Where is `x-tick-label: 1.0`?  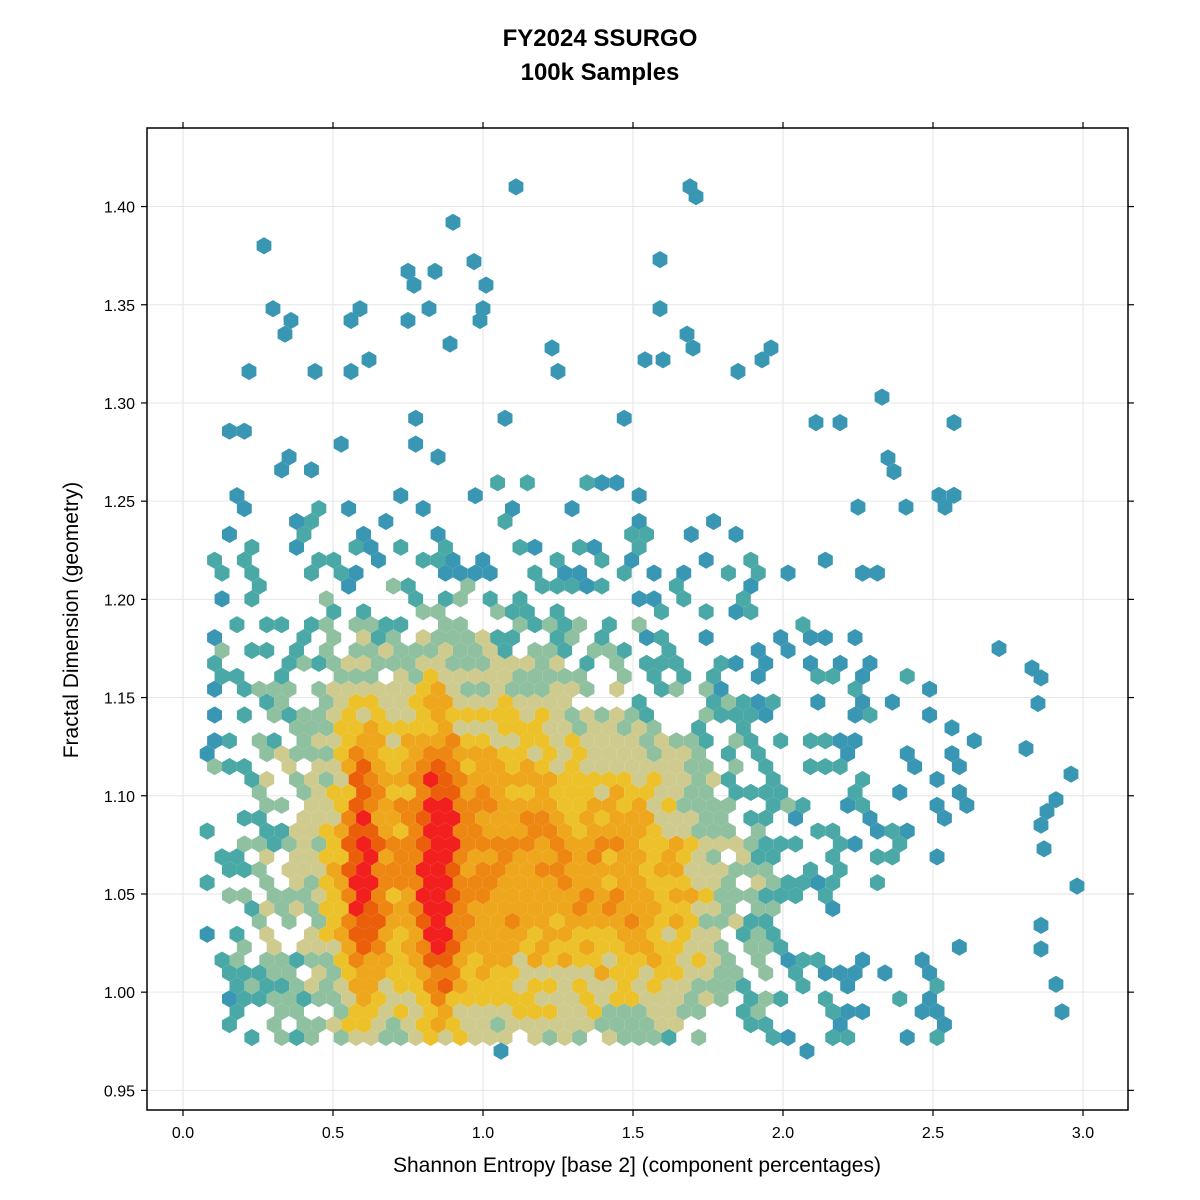
x-tick-label: 1.0 is located at coordinates (483, 1133).